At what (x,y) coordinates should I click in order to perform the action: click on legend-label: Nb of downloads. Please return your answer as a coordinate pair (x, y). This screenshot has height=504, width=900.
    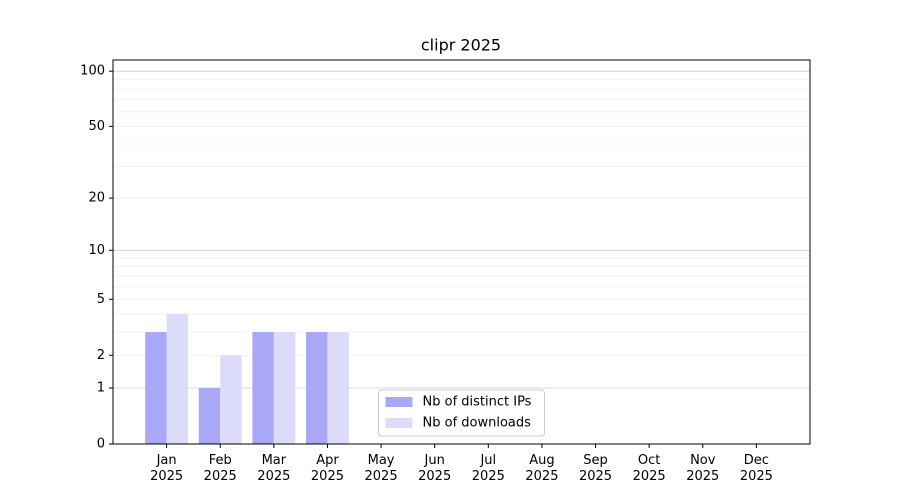
    Looking at the image, I should click on (477, 423).